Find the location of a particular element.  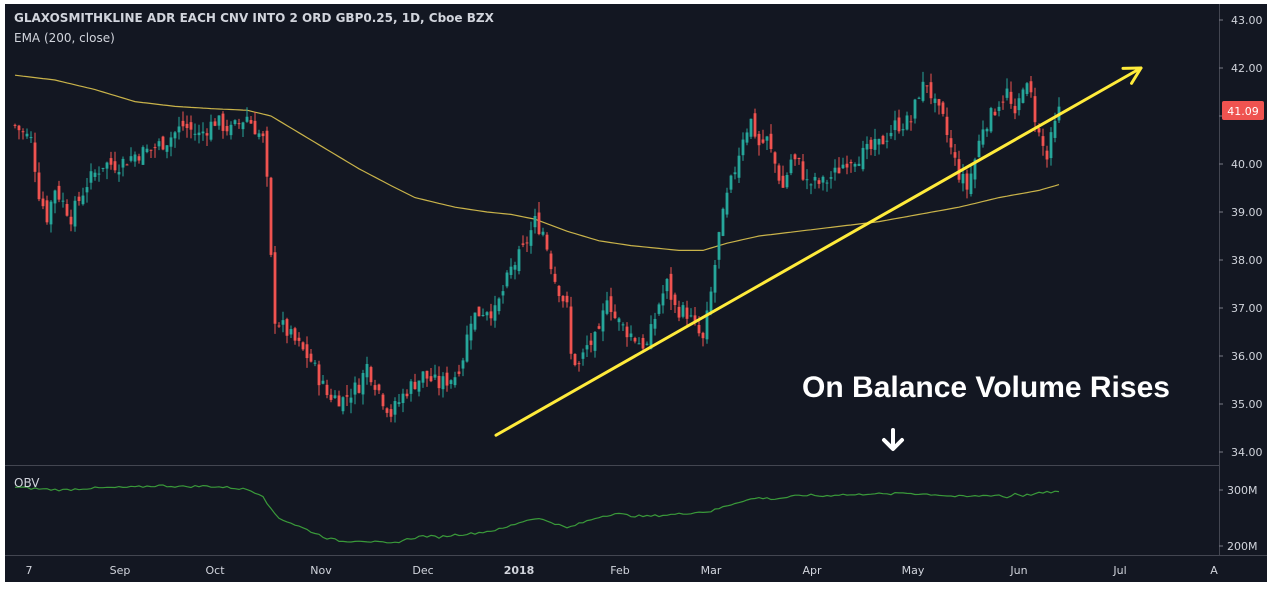

price-axis-label: 36.00 is located at coordinates (1247, 356).